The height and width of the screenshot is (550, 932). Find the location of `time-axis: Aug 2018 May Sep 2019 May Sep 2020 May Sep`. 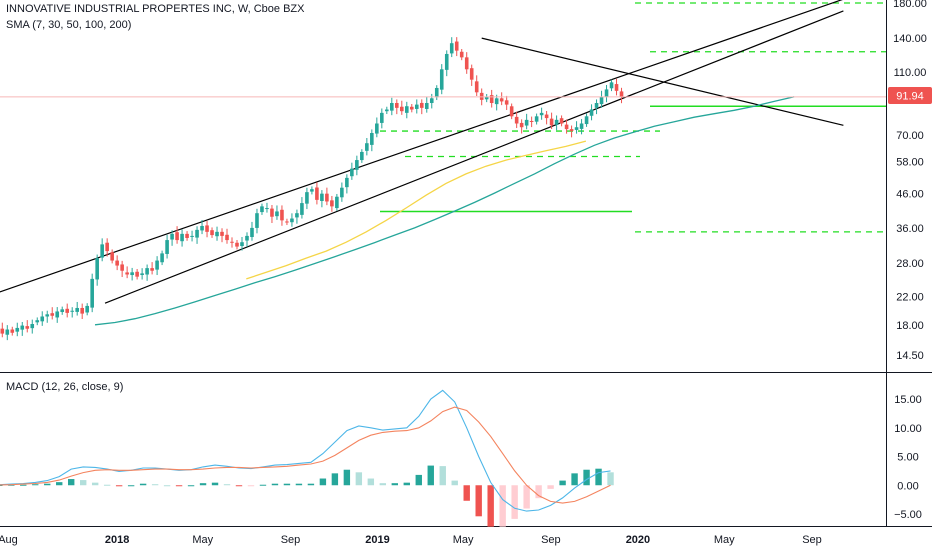

time-axis: Aug 2018 May Sep 2019 May Sep 2020 May Sep is located at coordinates (411, 540).